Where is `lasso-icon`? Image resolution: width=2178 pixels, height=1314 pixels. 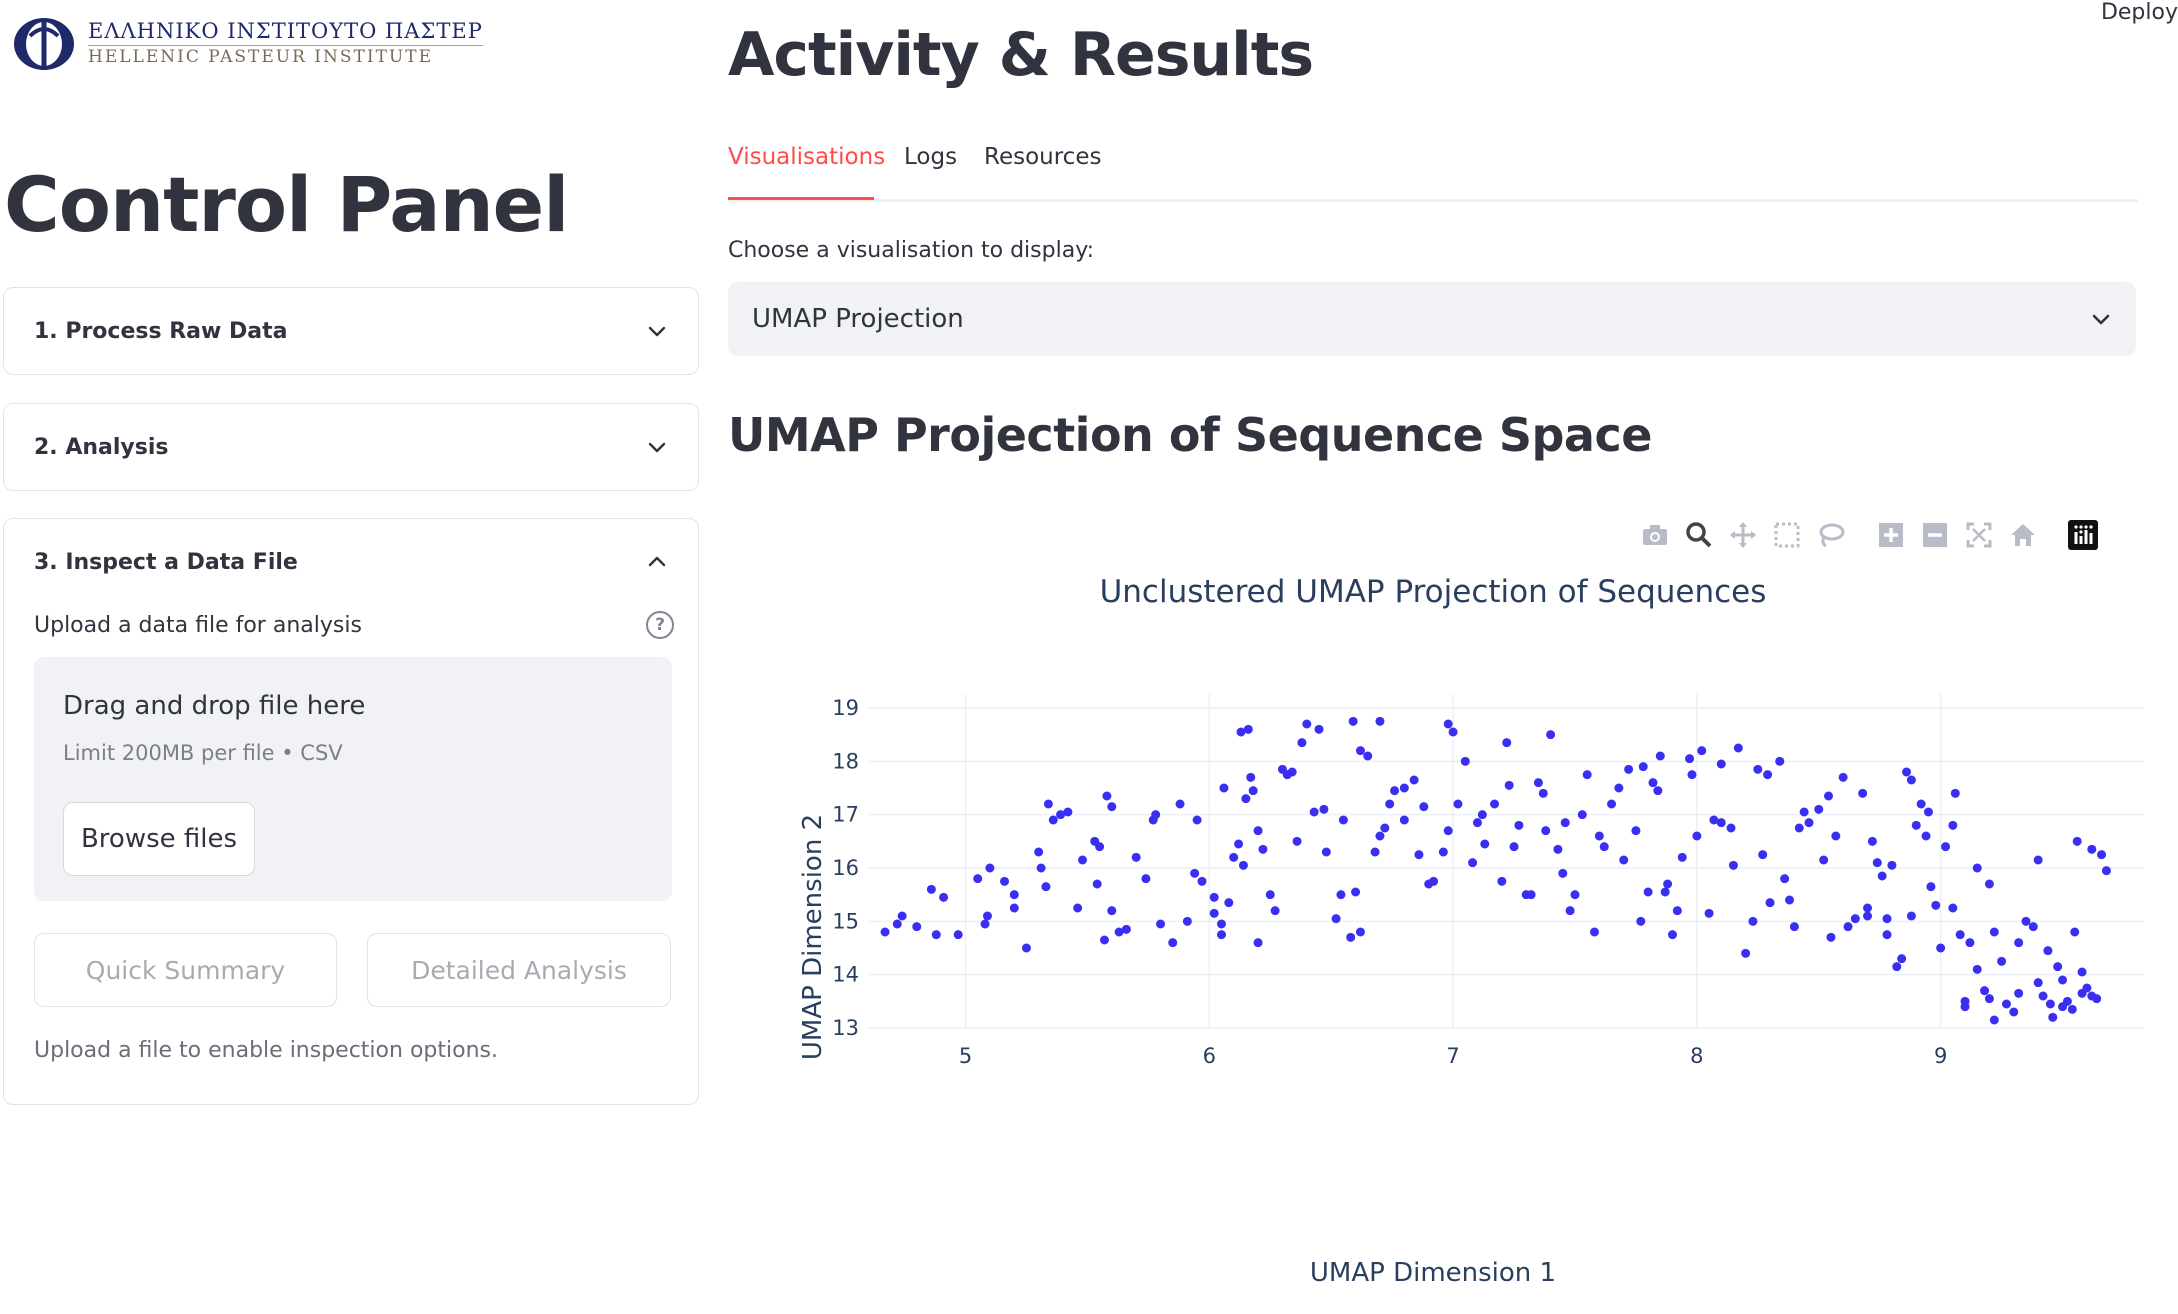 lasso-icon is located at coordinates (1831, 535).